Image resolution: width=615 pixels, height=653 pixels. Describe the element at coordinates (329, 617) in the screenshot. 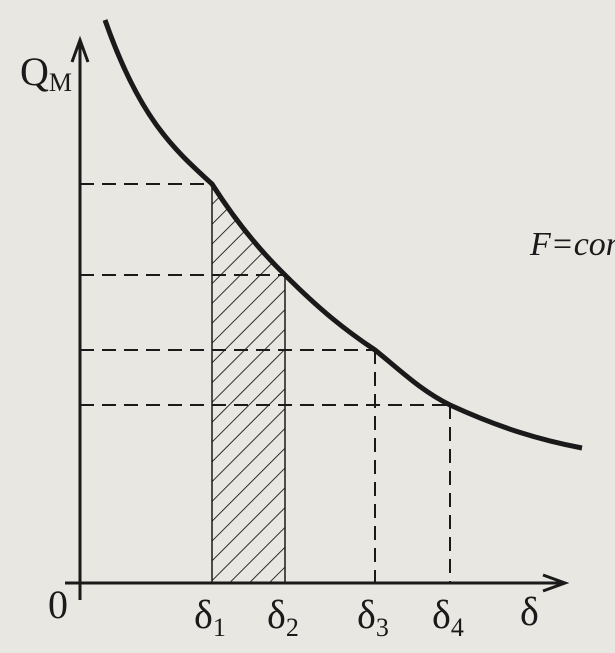

I see `tick-labels: δ1 δ2 δ3 δ4` at that location.